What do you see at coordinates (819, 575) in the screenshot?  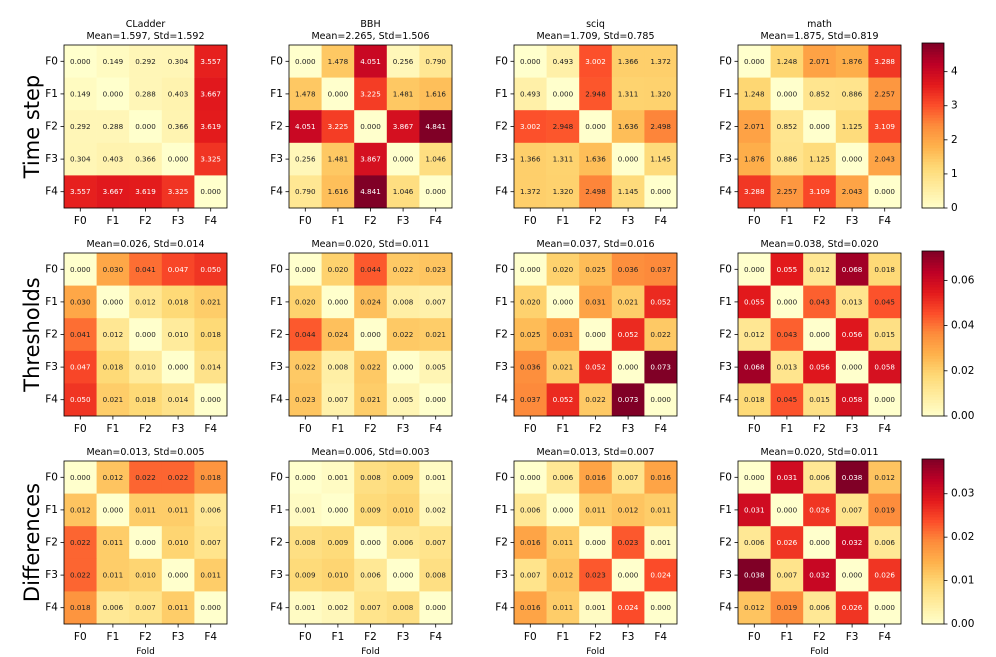 I see `cell-value-label: 0.032` at bounding box center [819, 575].